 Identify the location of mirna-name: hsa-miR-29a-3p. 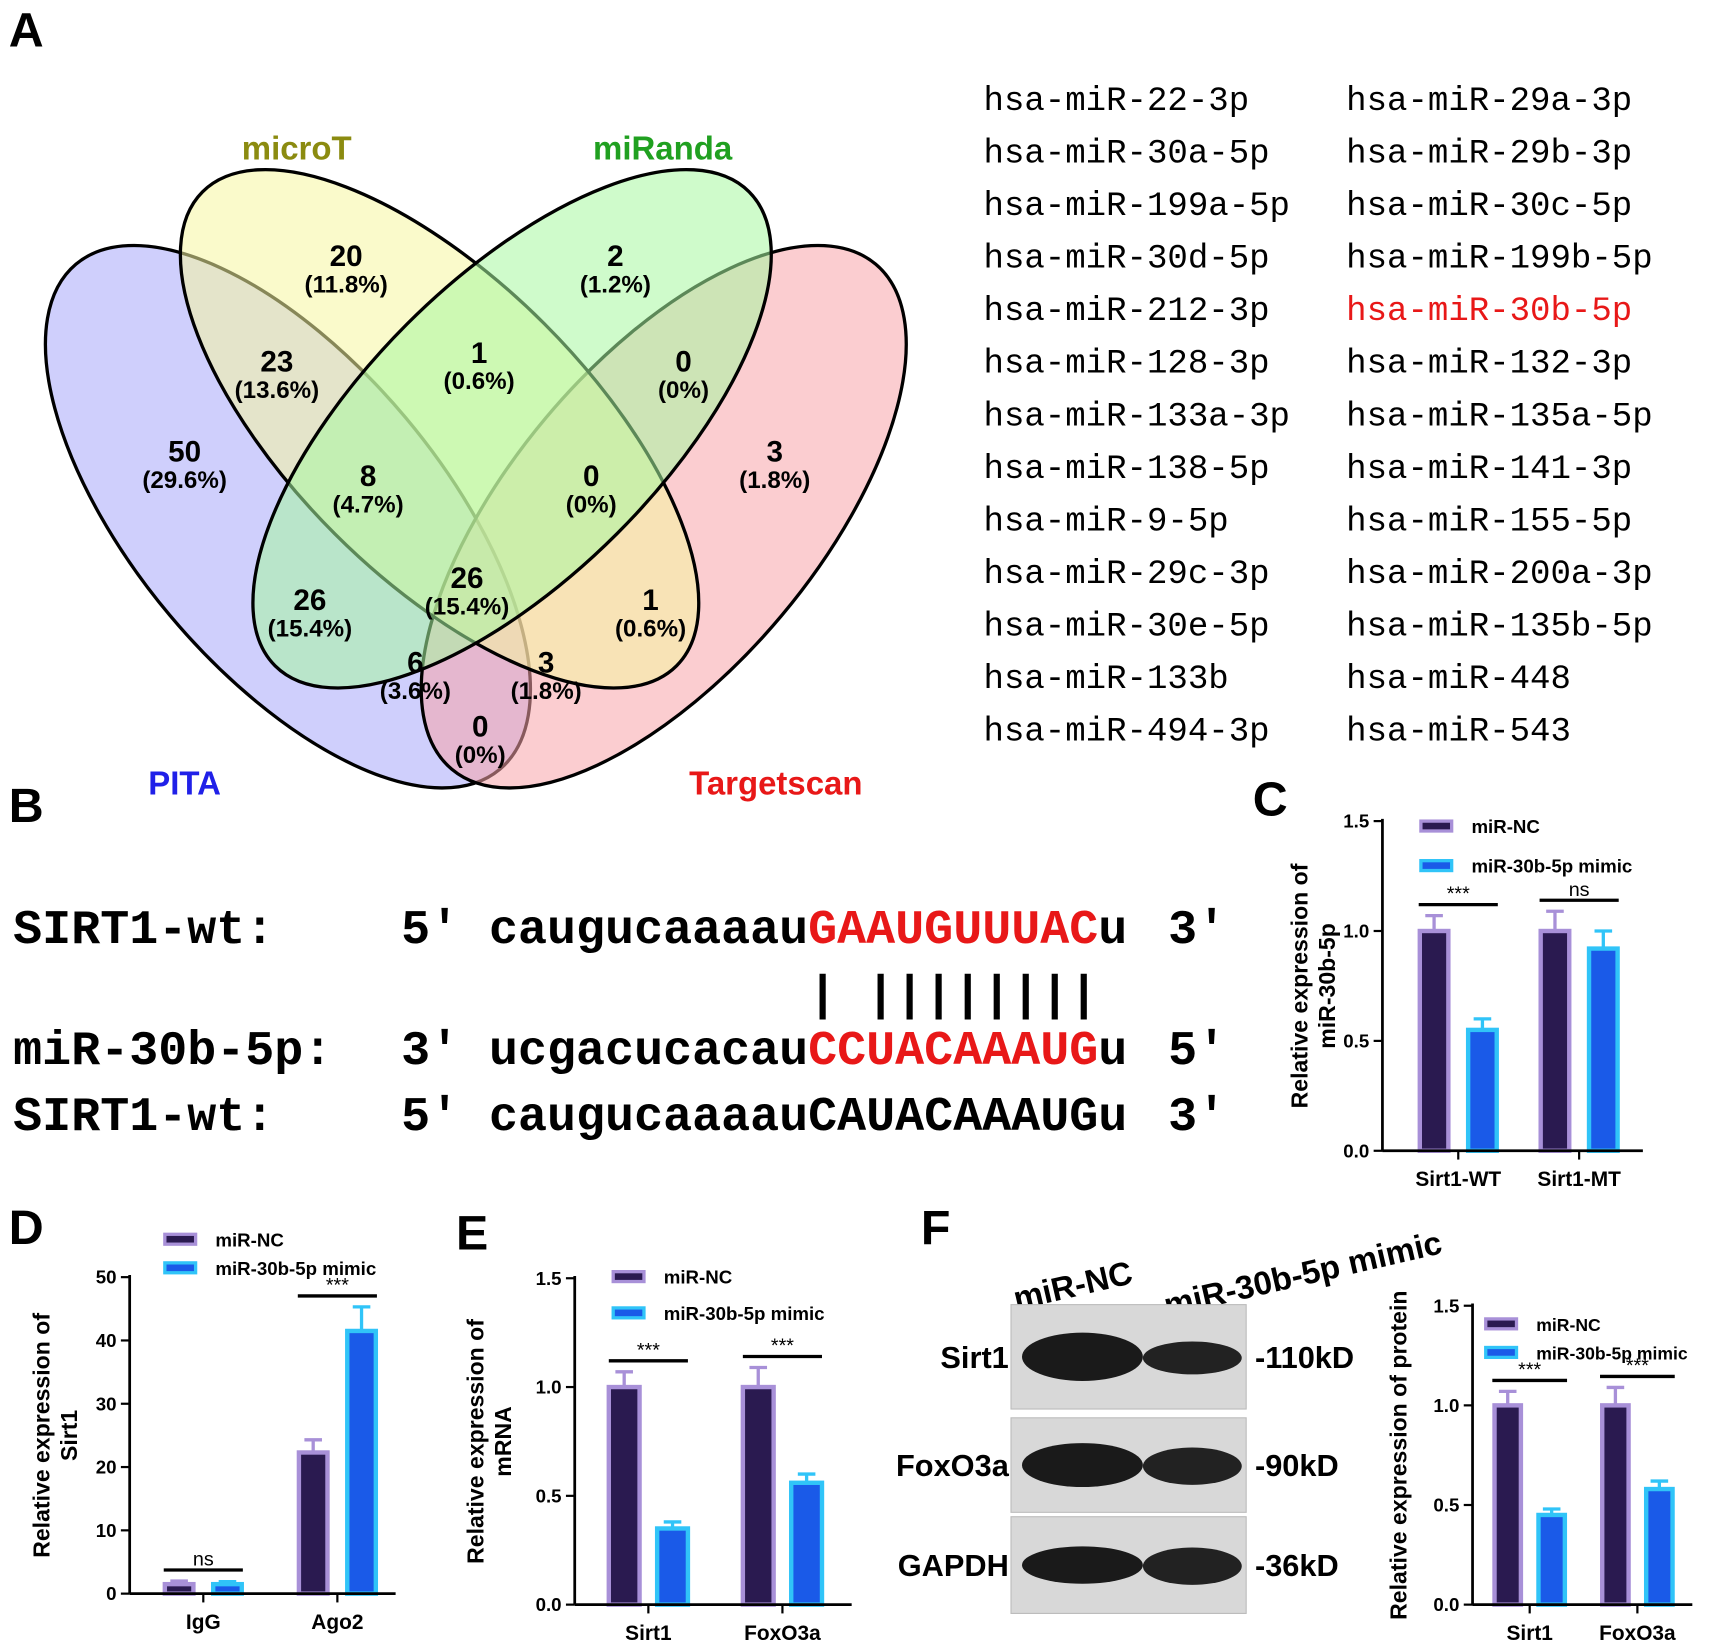
(1489, 102).